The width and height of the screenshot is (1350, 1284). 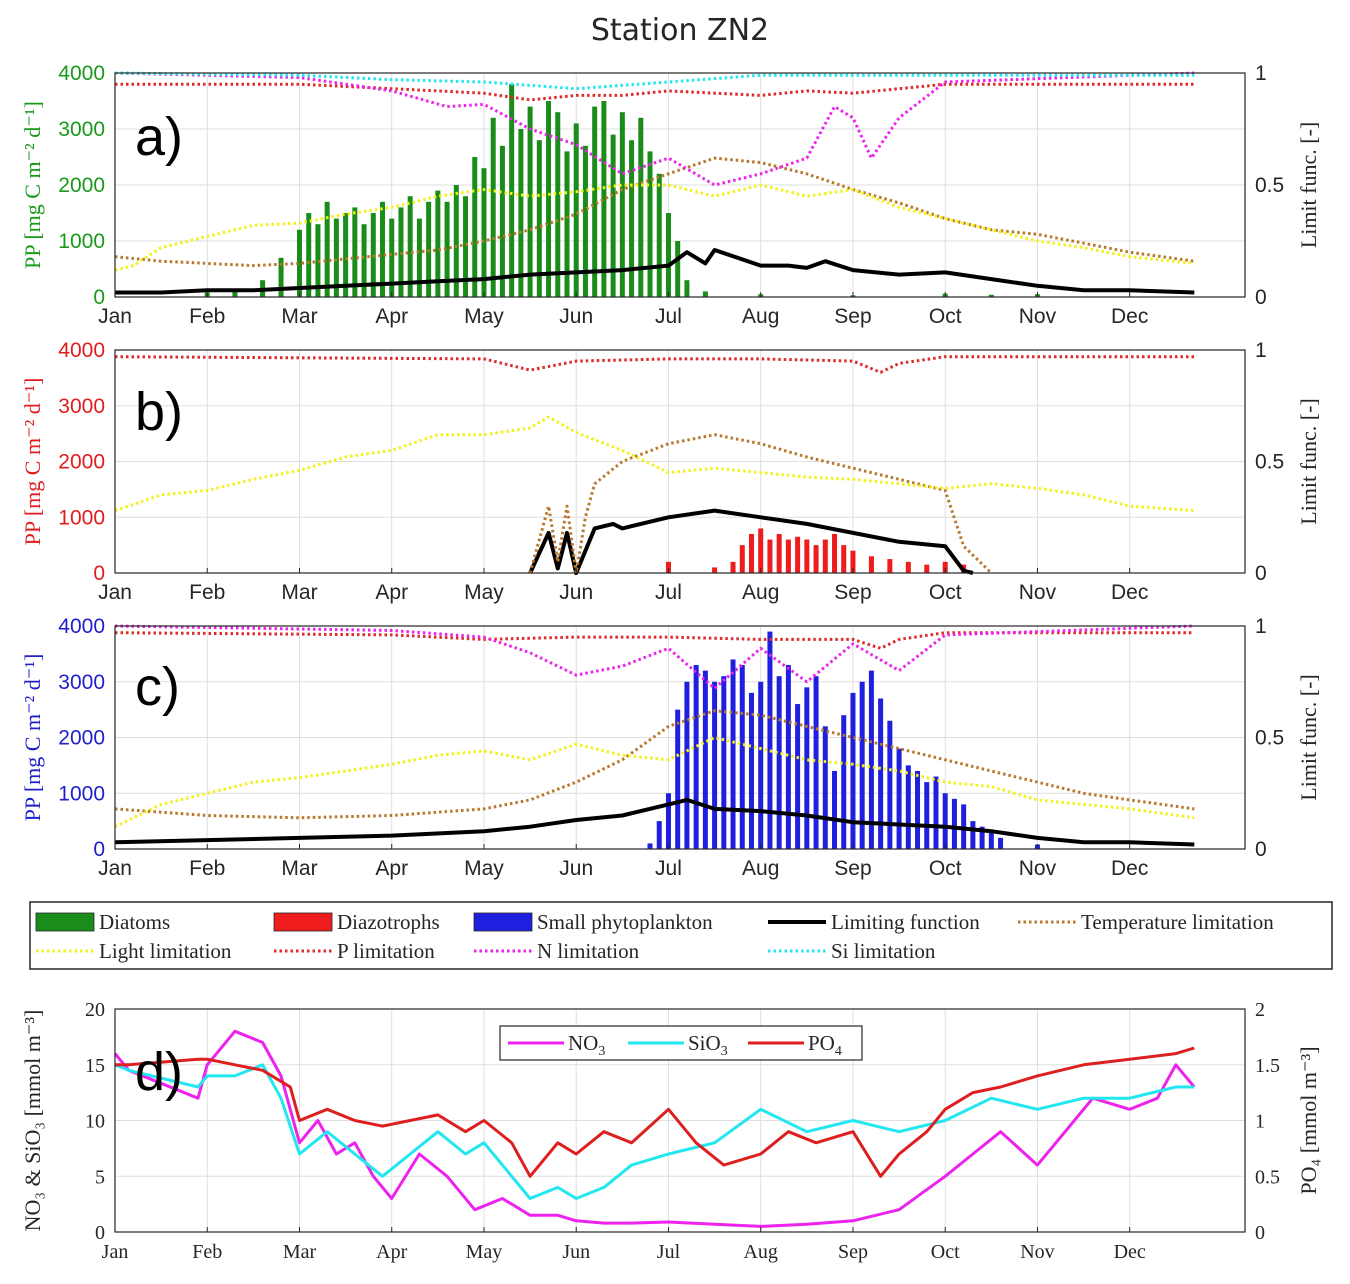 I want to click on x-tick-label: Dec, so click(x=1130, y=1252).